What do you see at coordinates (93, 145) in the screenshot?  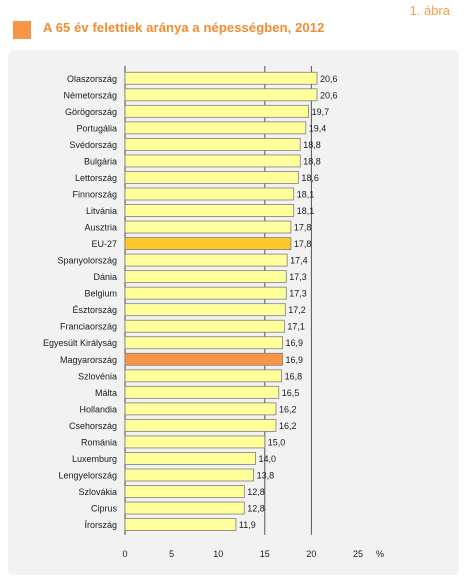 I see `category-label: Svédország` at bounding box center [93, 145].